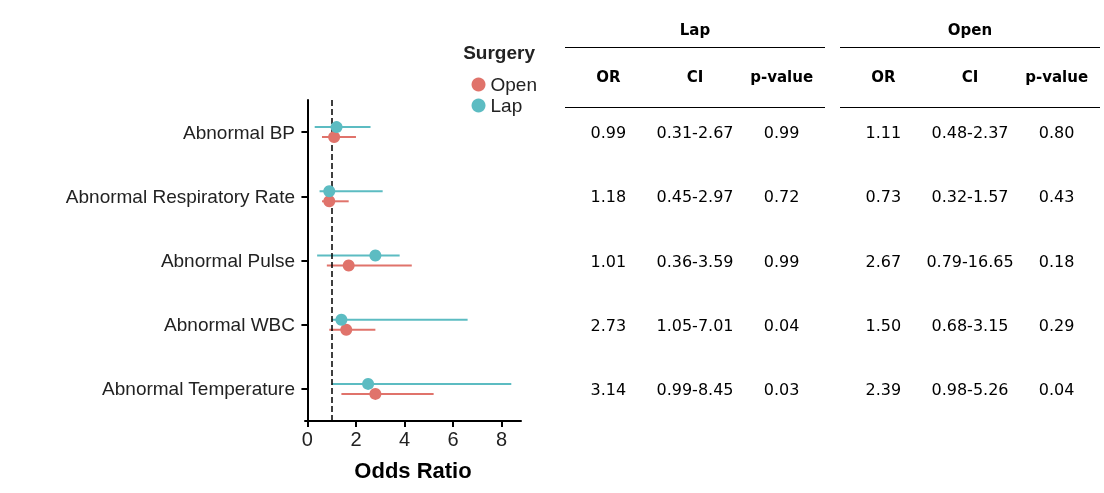 This screenshot has height=493, width=1104. Describe the element at coordinates (695, 132) in the screenshot. I see `text: 0.31-2.67` at that location.